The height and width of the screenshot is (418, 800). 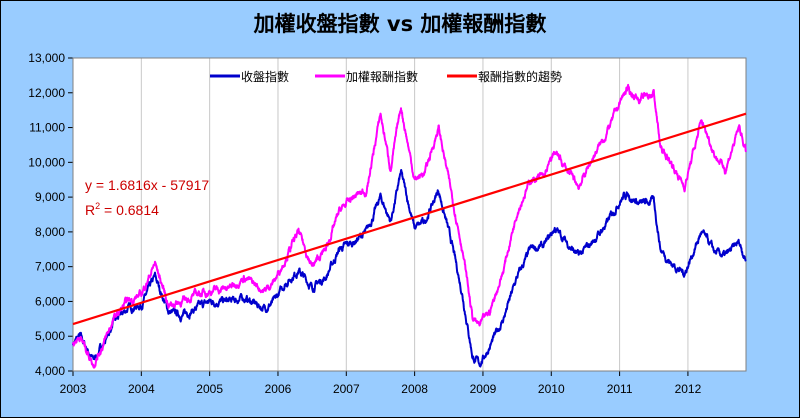 What do you see at coordinates (400, 24) in the screenshot?
I see `chart-title: 加權收盤指數 vs 加權報酬指數` at bounding box center [400, 24].